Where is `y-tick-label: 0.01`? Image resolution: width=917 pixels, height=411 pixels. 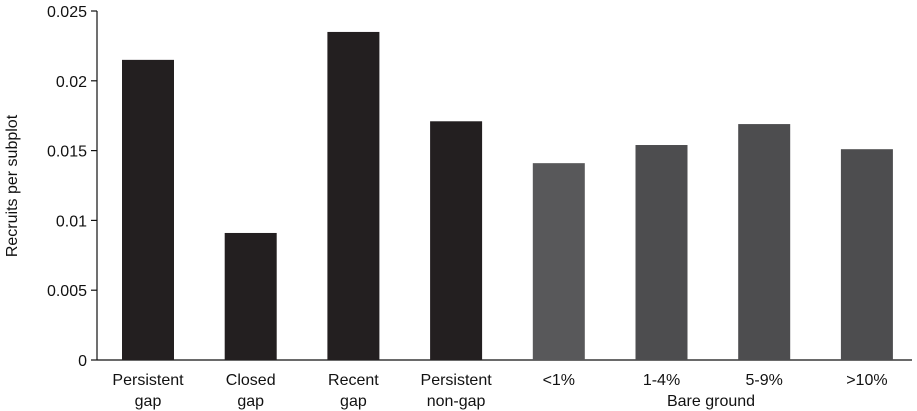 y-tick-label: 0.01 is located at coordinates (71, 221).